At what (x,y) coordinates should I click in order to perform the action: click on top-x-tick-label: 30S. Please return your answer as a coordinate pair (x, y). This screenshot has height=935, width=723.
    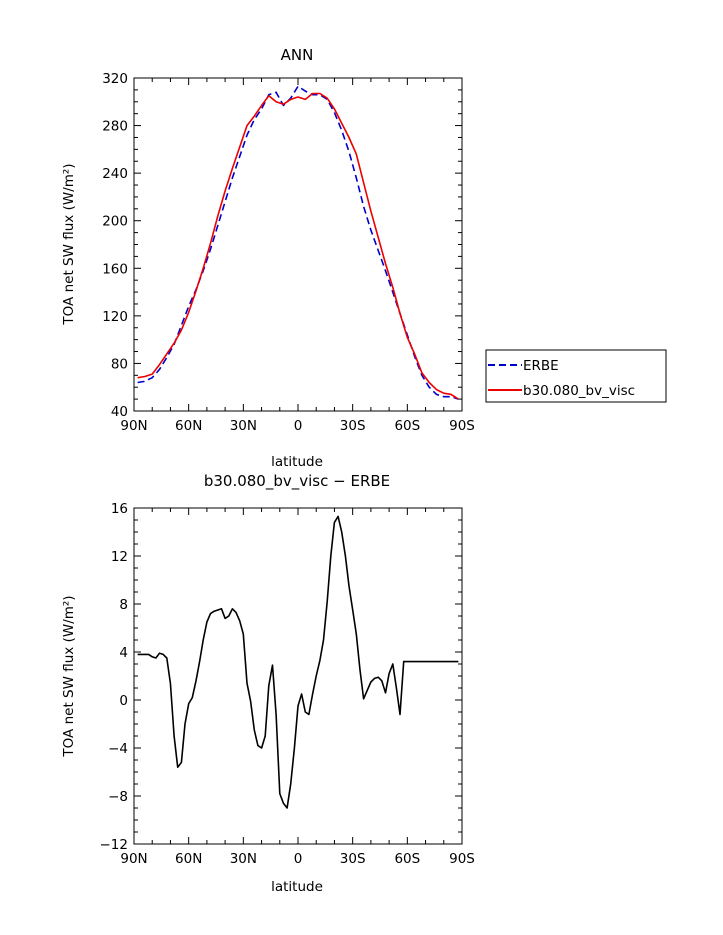
    Looking at the image, I should click on (353, 426).